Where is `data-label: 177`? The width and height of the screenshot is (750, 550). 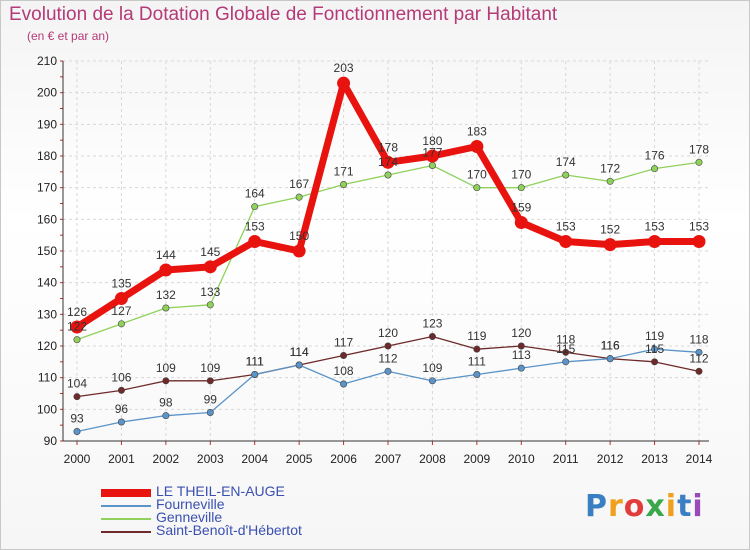 data-label: 177 is located at coordinates (432, 153).